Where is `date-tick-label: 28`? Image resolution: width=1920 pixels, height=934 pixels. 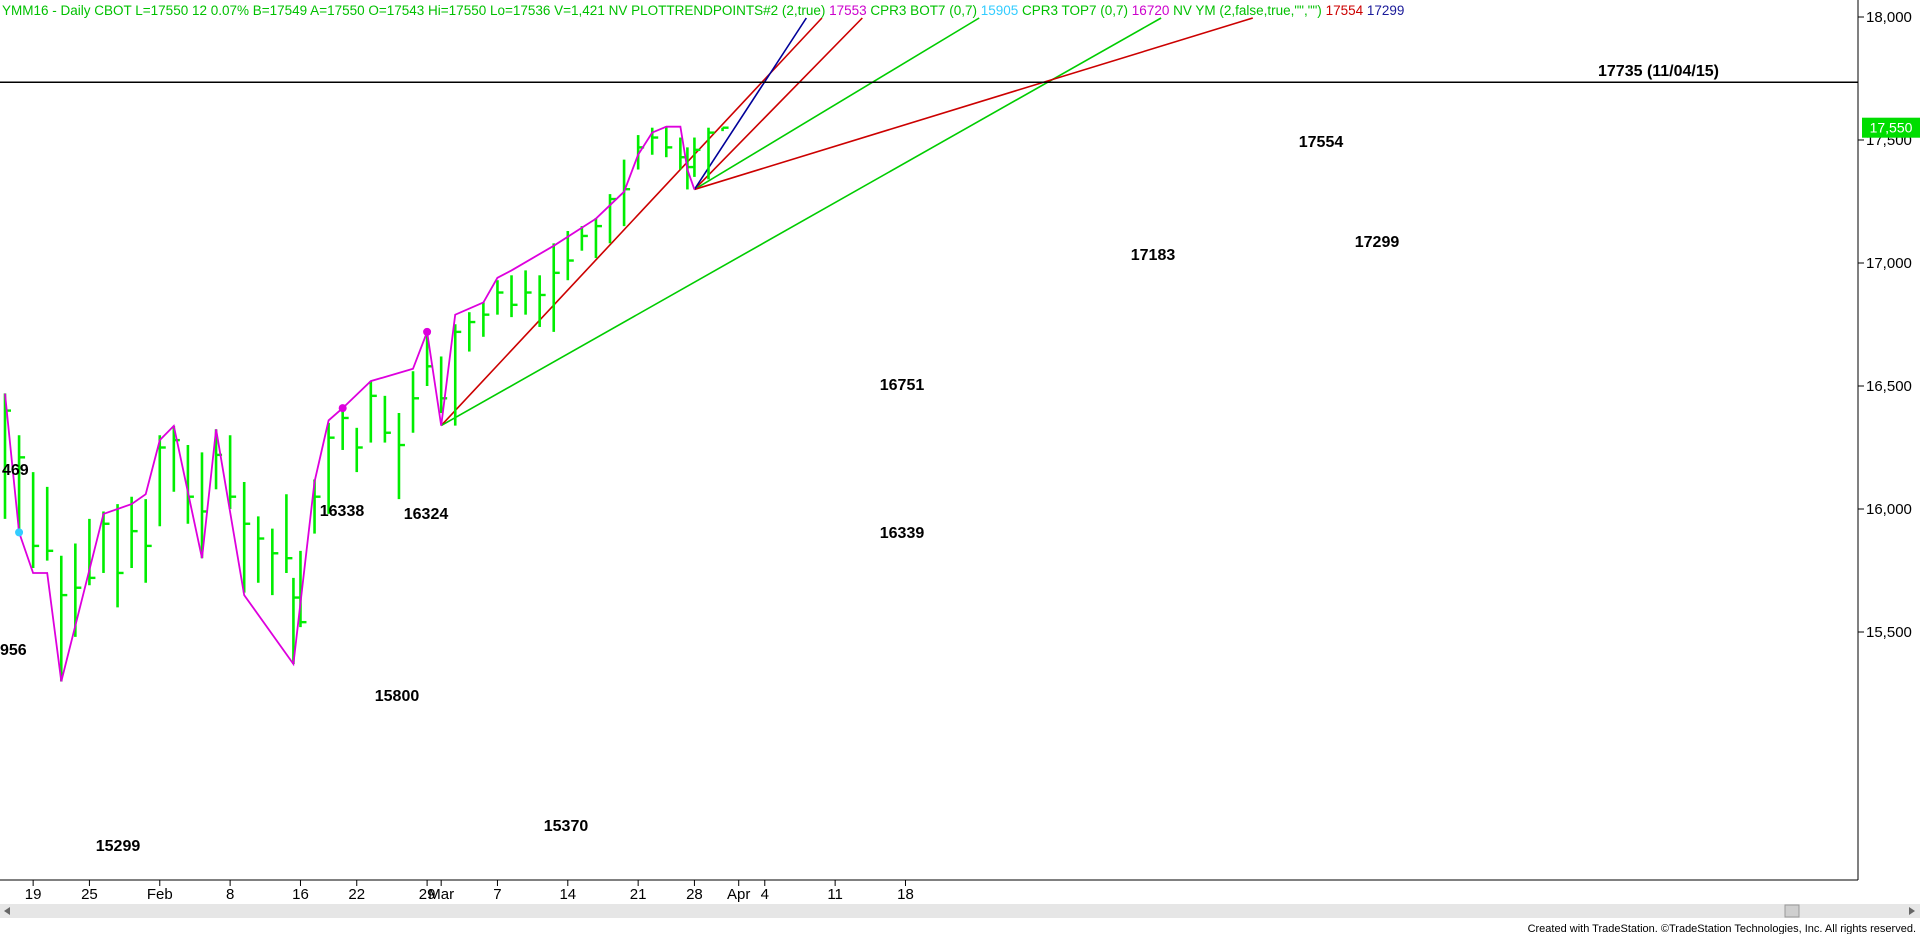
date-tick-label: 28 is located at coordinates (694, 894).